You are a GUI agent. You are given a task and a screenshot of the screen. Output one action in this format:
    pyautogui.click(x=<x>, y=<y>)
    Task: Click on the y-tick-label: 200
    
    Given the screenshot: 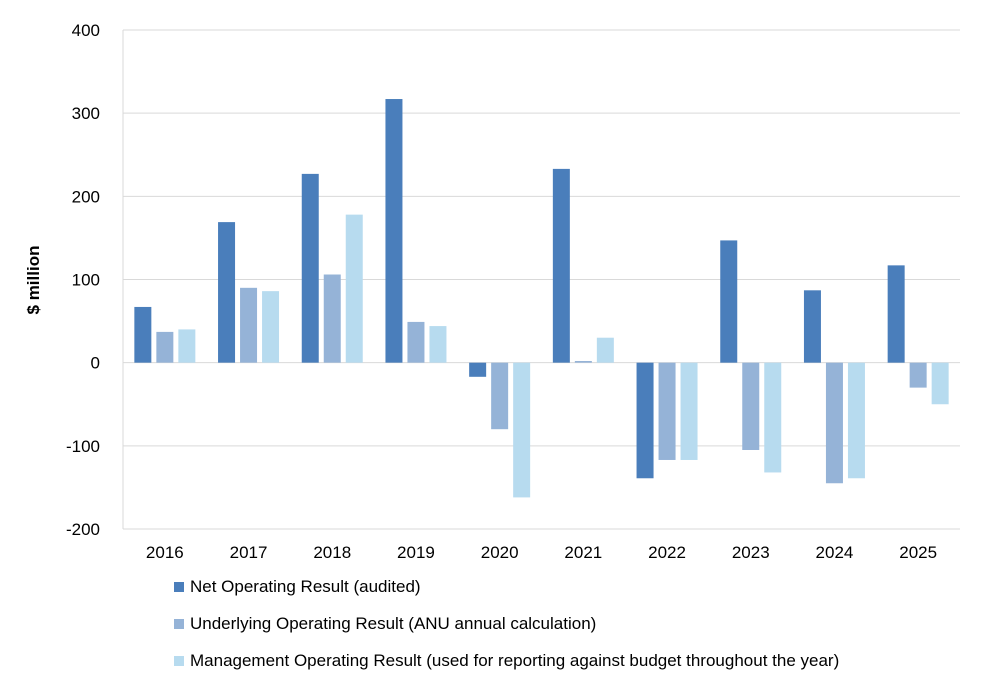 What is the action you would take?
    pyautogui.click(x=86, y=196)
    